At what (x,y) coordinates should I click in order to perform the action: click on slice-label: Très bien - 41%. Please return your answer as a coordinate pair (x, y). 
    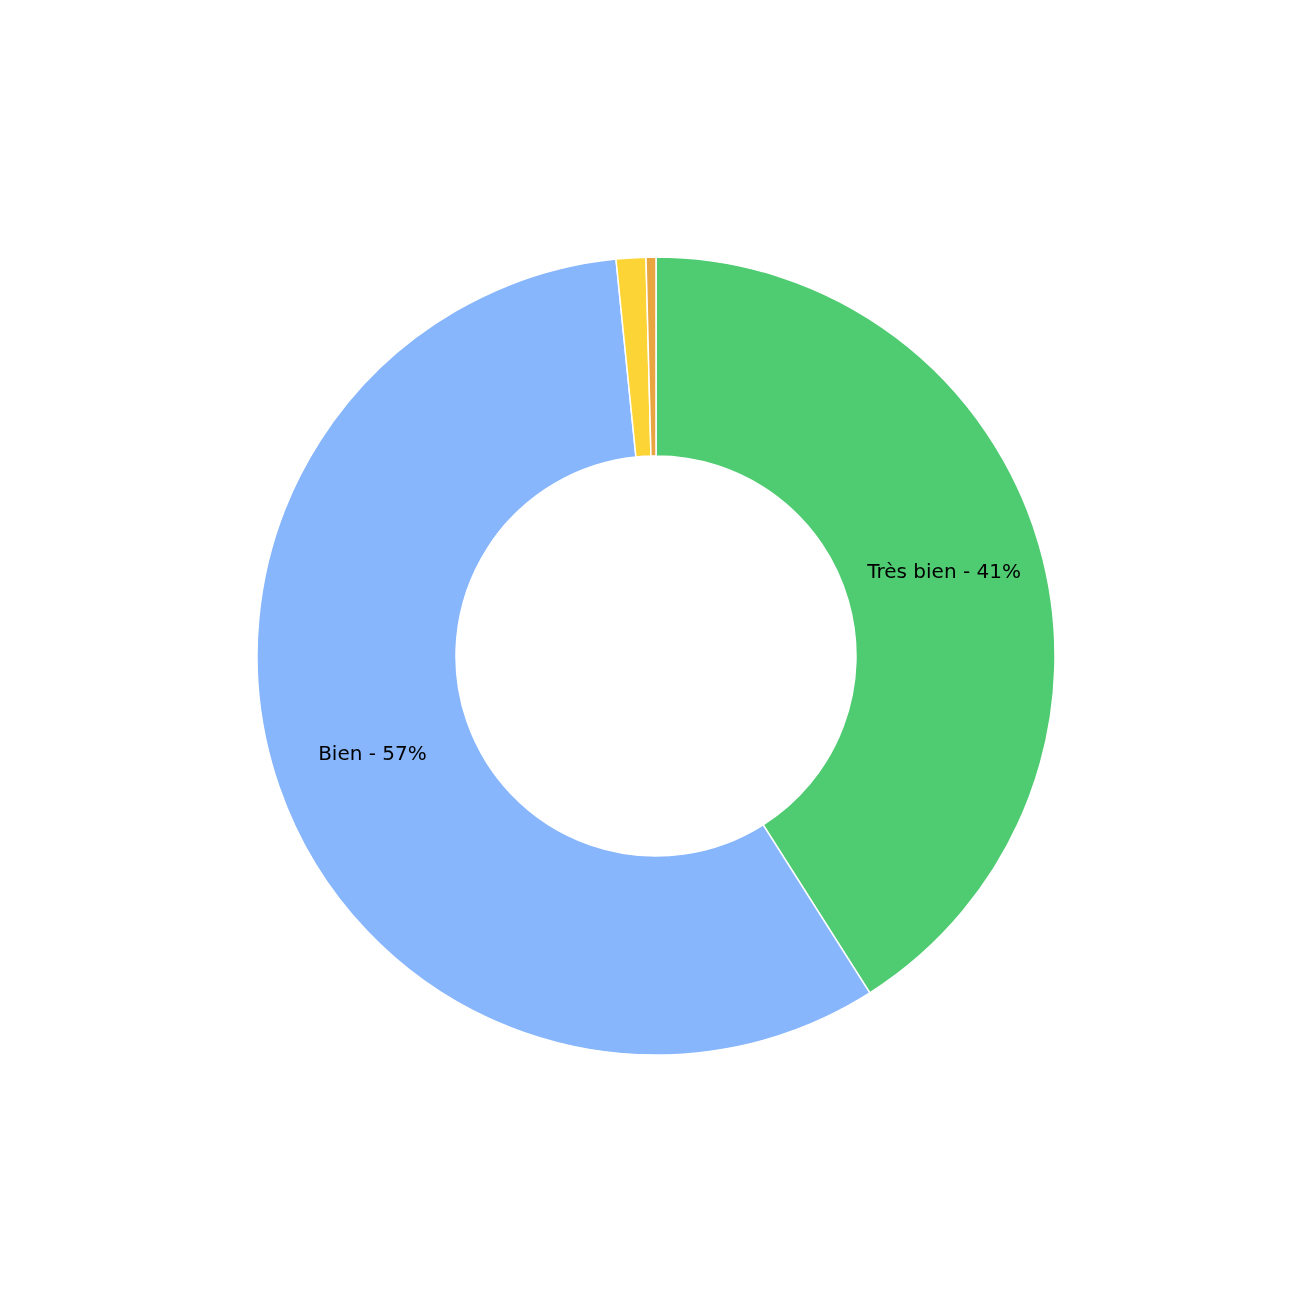
    Looking at the image, I should click on (943, 571).